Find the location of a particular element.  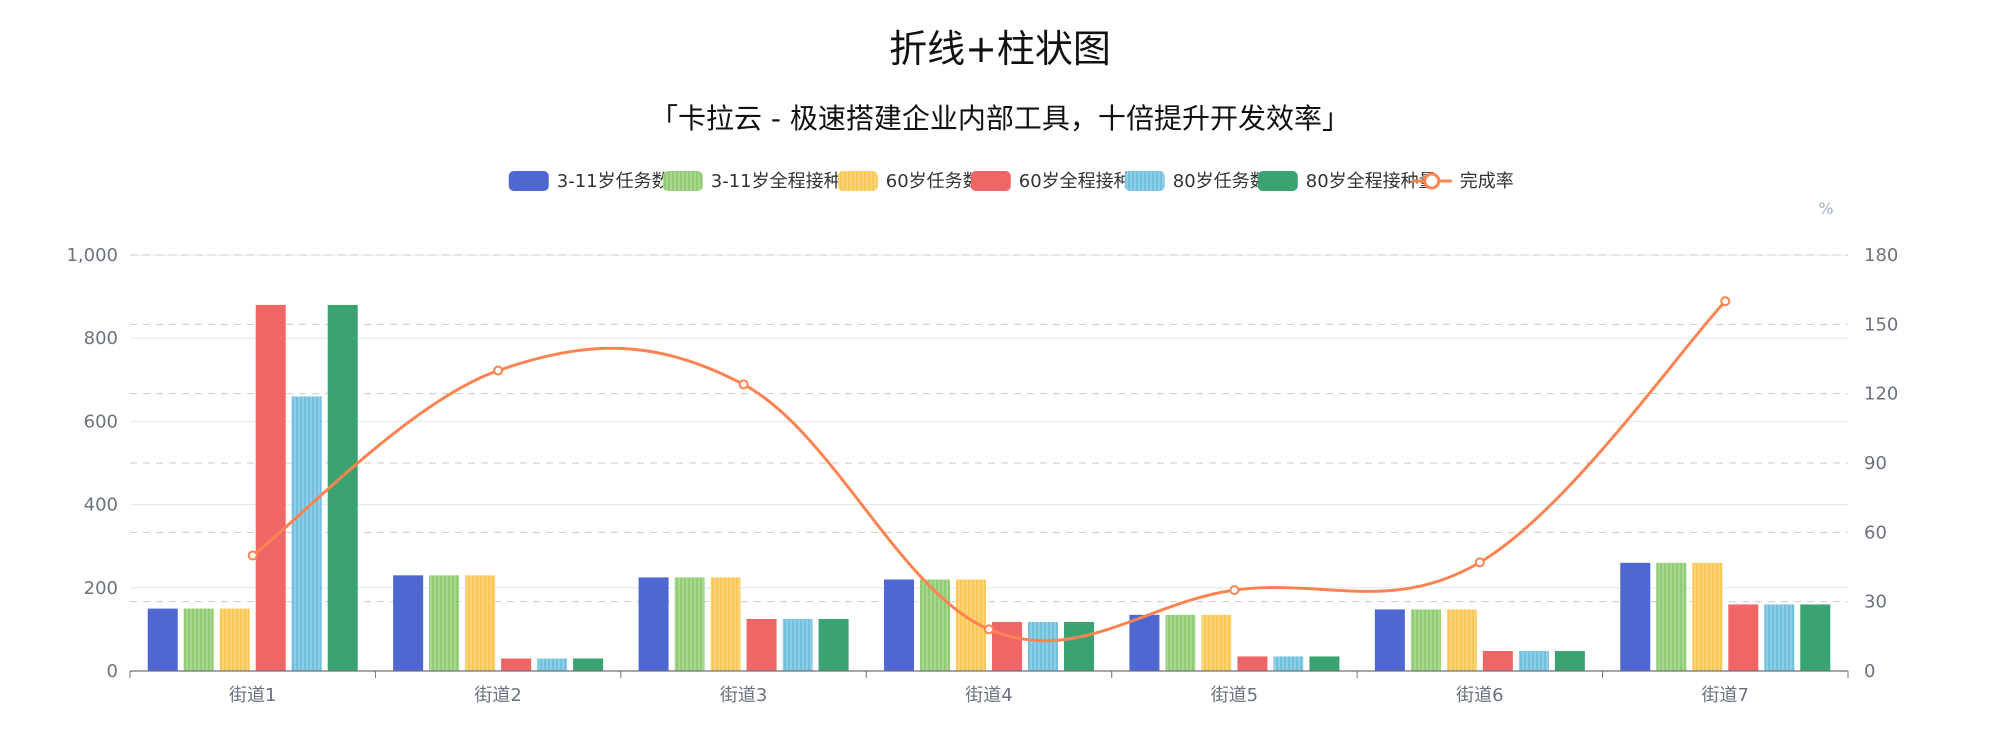

x-axis-category-label: 街道1 is located at coordinates (252, 695).